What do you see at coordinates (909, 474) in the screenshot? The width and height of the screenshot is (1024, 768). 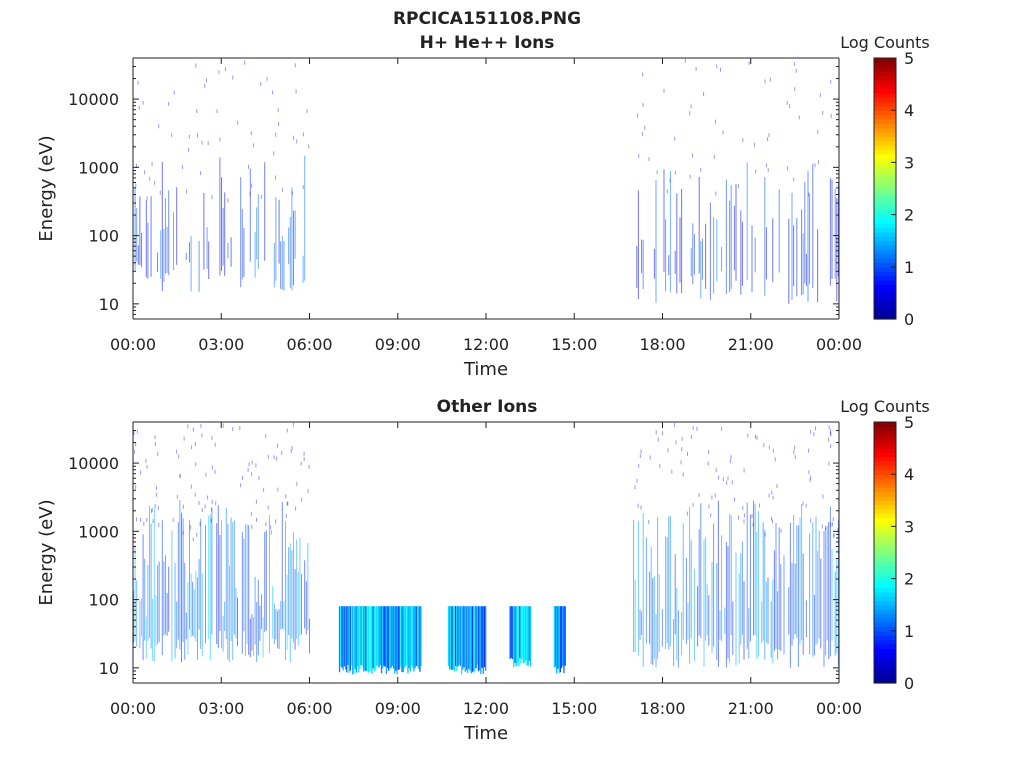 I see `colorbar-tick-label: 4` at bounding box center [909, 474].